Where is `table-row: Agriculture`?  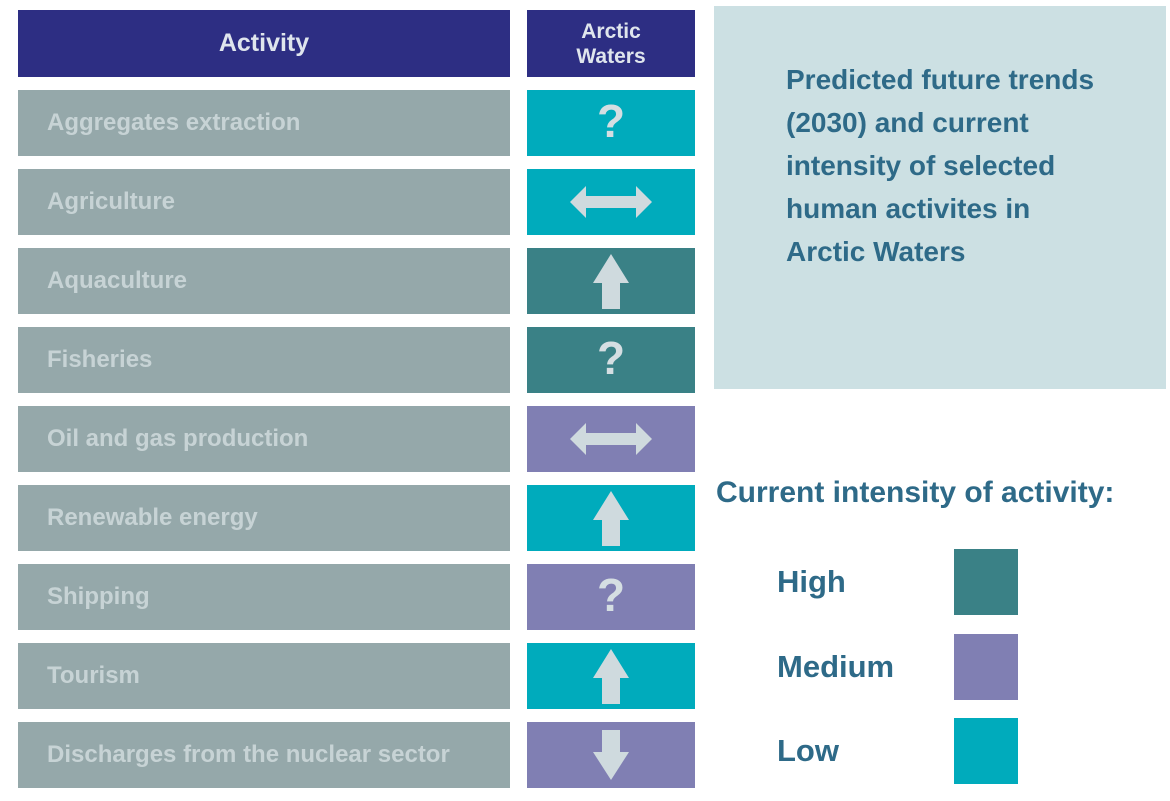 table-row: Agriculture is located at coordinates (264, 202).